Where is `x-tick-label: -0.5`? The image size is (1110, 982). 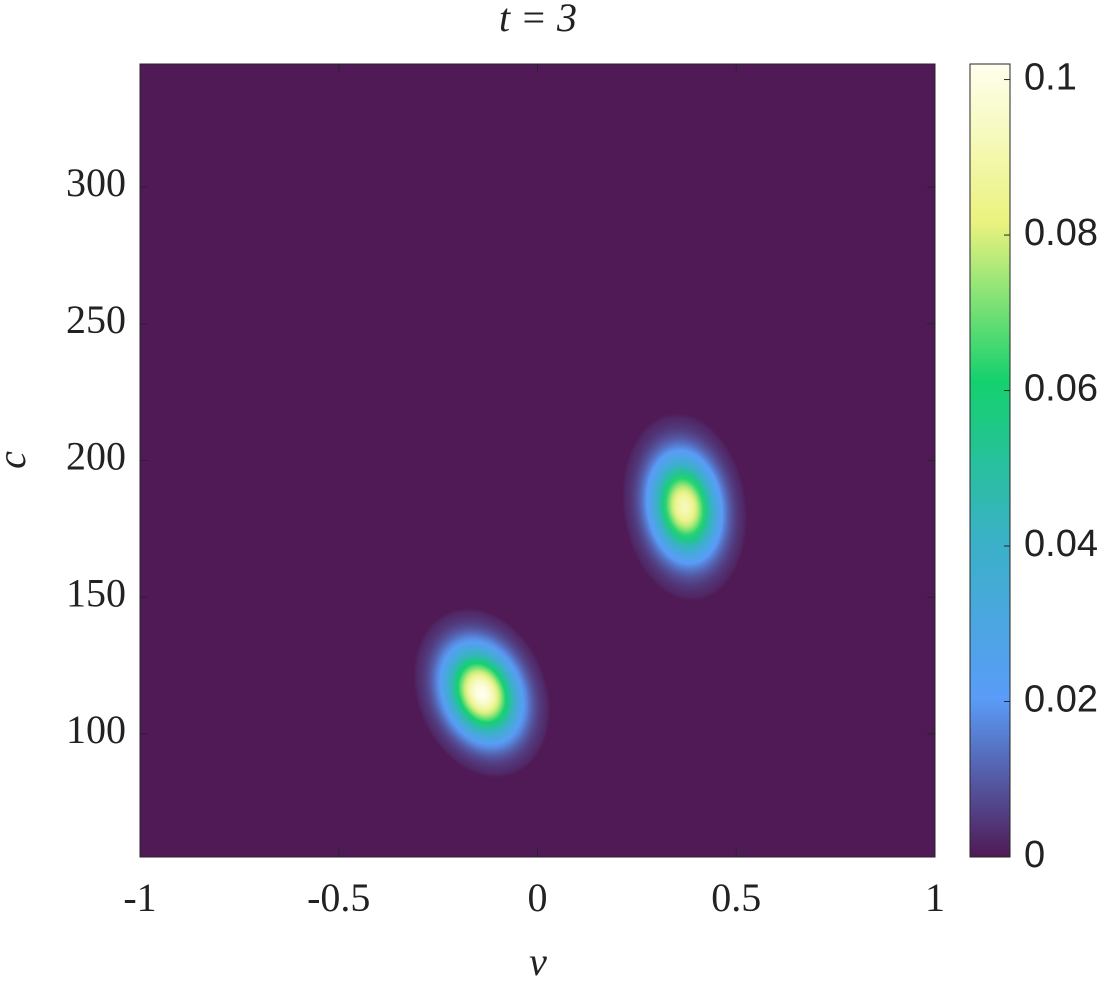 x-tick-label: -0.5 is located at coordinates (338, 897).